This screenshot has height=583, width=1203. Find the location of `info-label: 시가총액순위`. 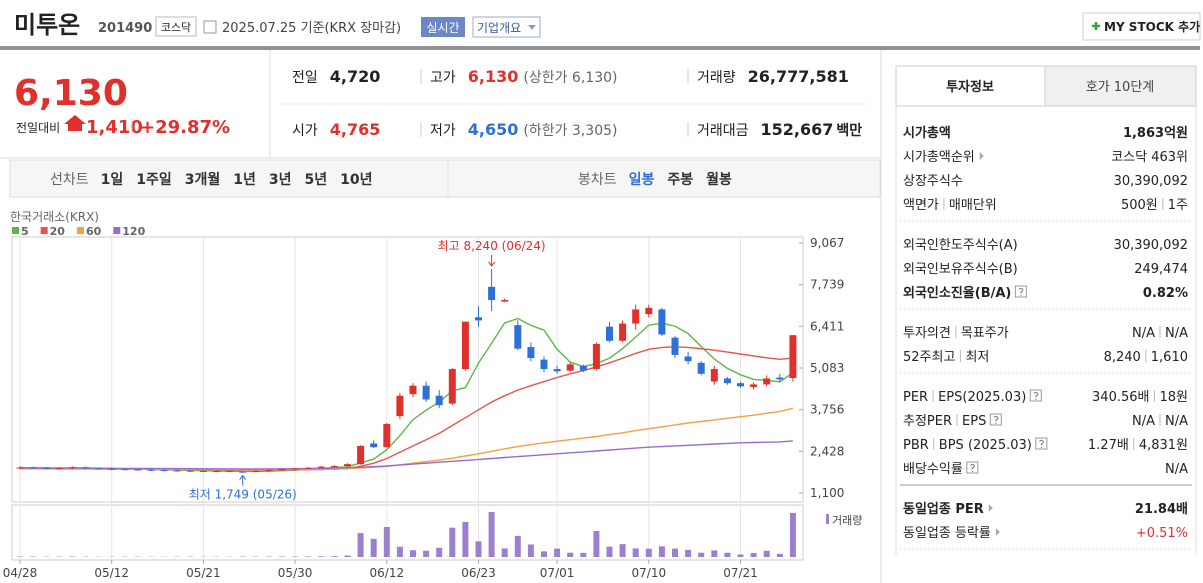

info-label: 시가총액순위 is located at coordinates (939, 157).